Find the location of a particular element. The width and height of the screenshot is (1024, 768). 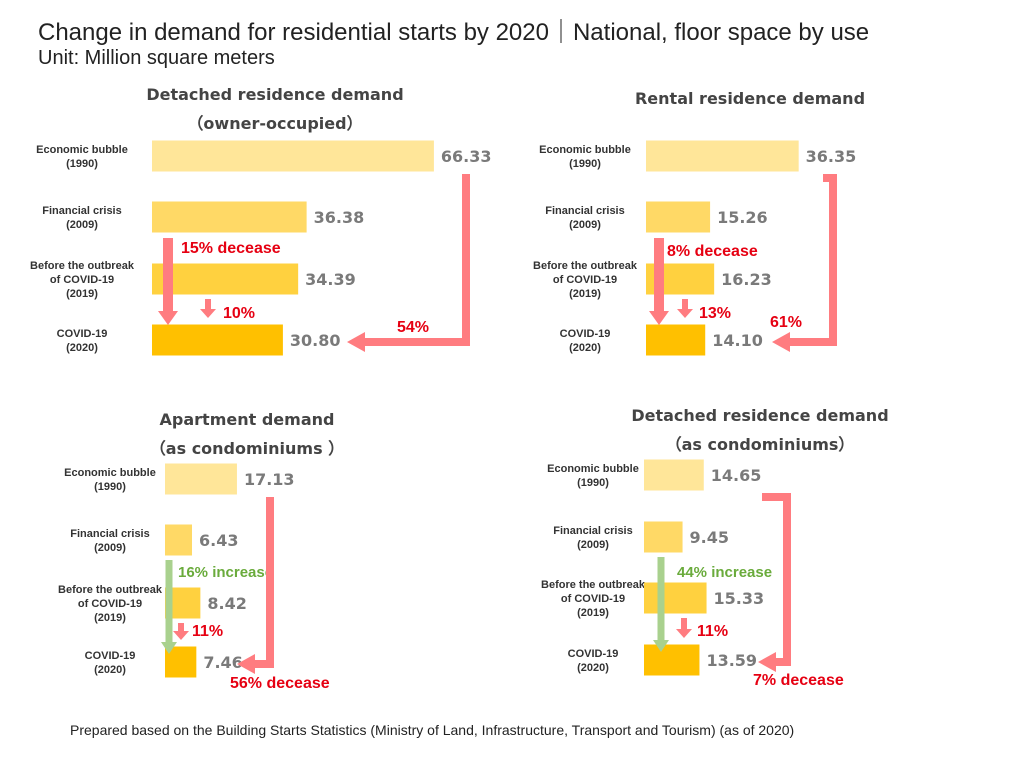

value-label: 30.80 is located at coordinates (315, 340).